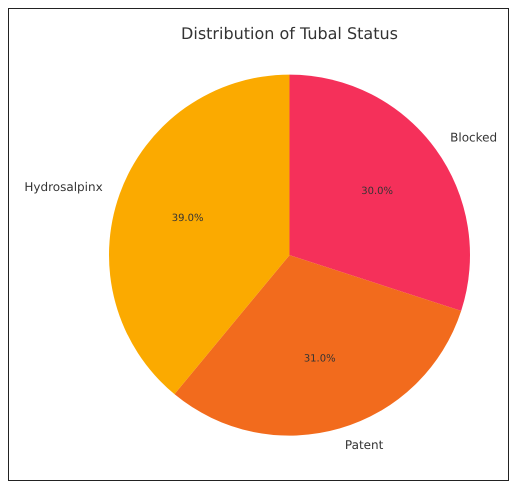 This screenshot has height=489, width=517. I want to click on data-label: 31.0%, so click(320, 359).